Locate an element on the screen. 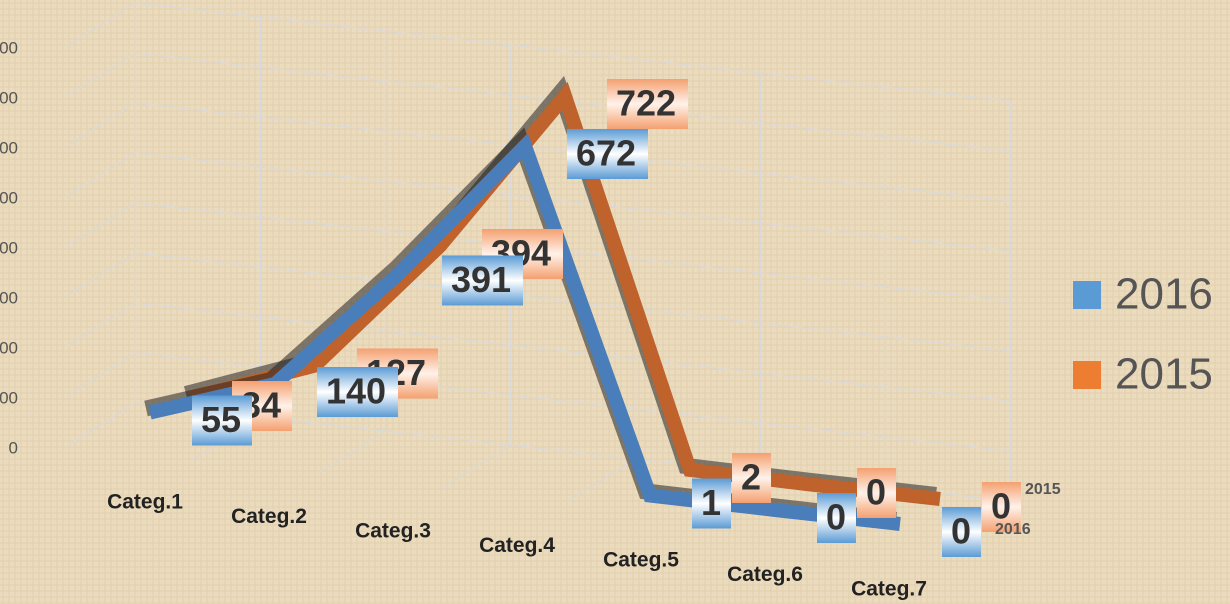 The height and width of the screenshot is (604, 1230). x-tick-label: Categ.4 is located at coordinates (517, 545).